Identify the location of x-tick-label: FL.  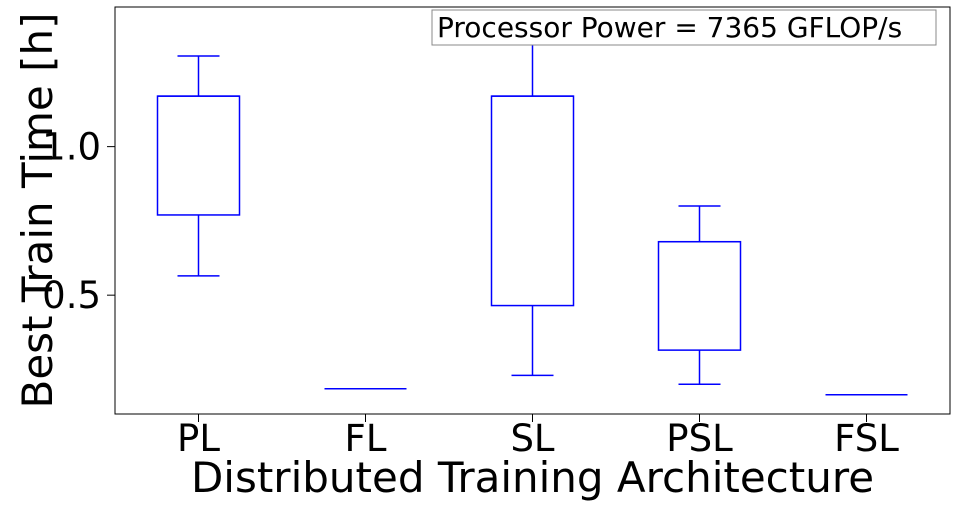
(366, 438).